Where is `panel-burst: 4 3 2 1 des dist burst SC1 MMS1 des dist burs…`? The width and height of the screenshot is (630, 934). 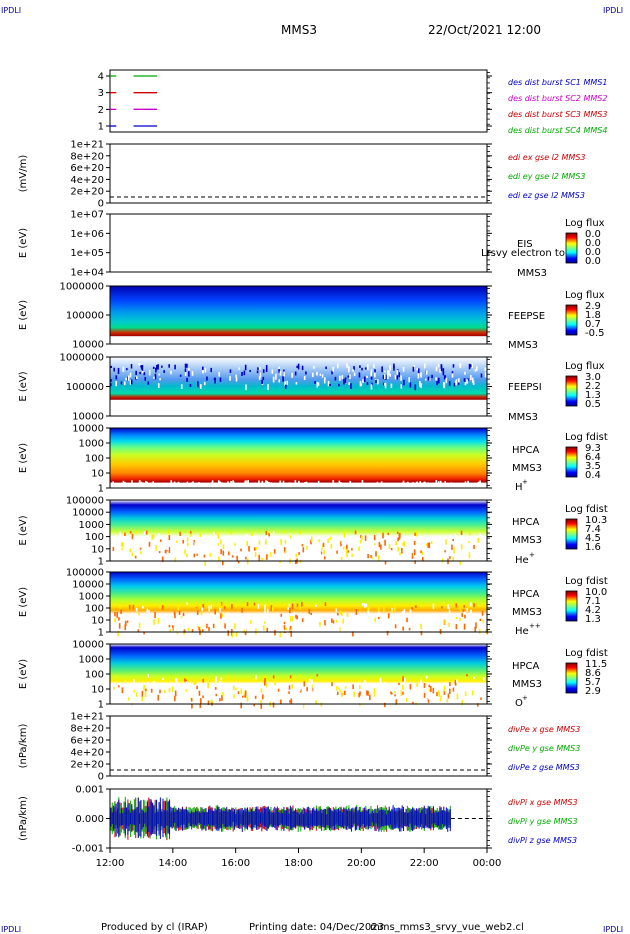
panel-burst: 4 3 2 1 des dist burst SC1 MMS1 des dist burs… is located at coordinates (352, 102).